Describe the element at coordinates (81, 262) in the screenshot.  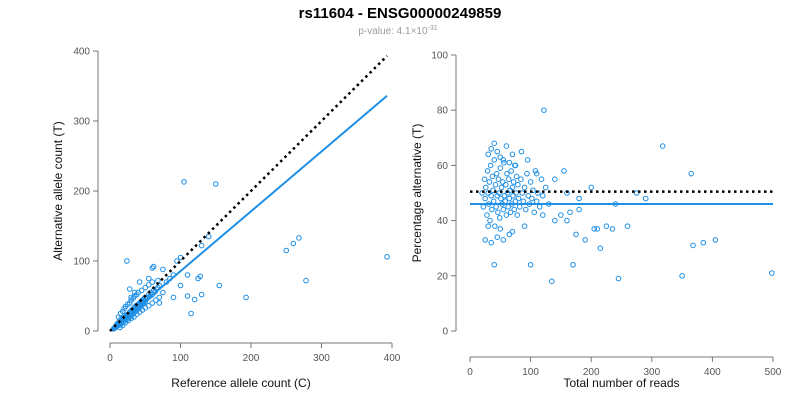
I see `counts-y-tick-label: 100` at that location.